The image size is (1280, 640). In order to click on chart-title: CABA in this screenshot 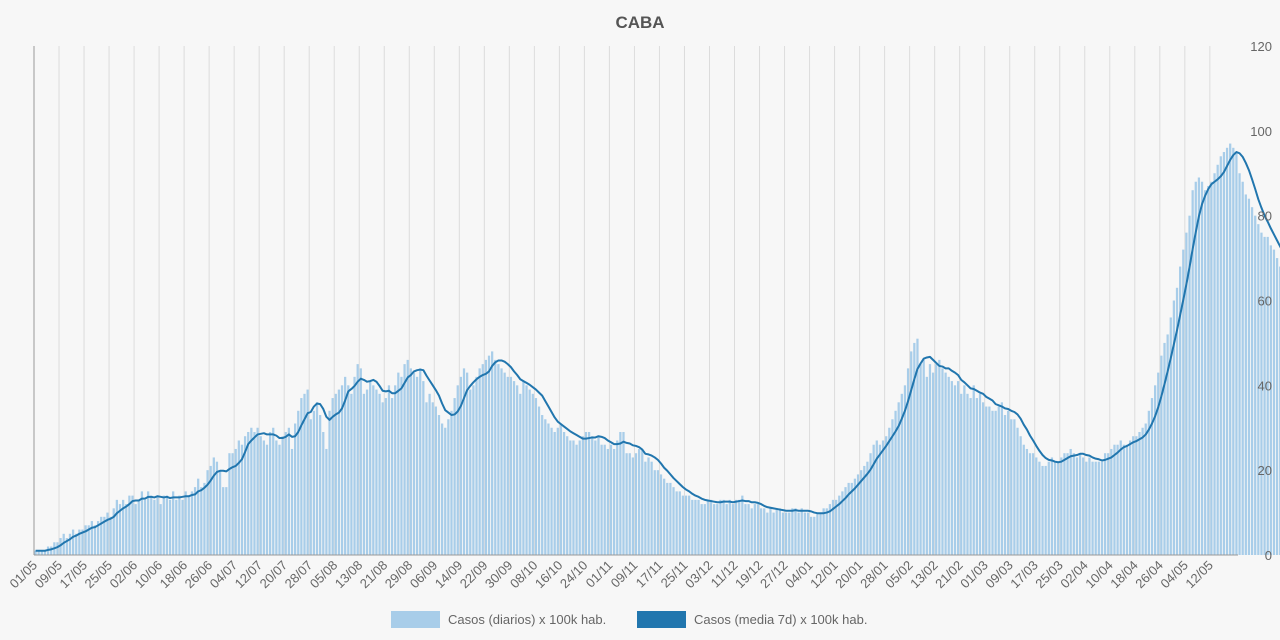, I will do `click(639, 22)`.